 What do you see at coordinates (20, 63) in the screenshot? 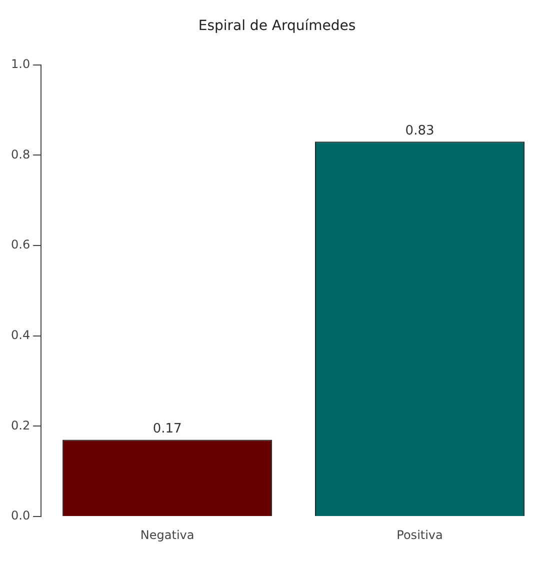
I see `y-tick-label: 1.0` at bounding box center [20, 63].